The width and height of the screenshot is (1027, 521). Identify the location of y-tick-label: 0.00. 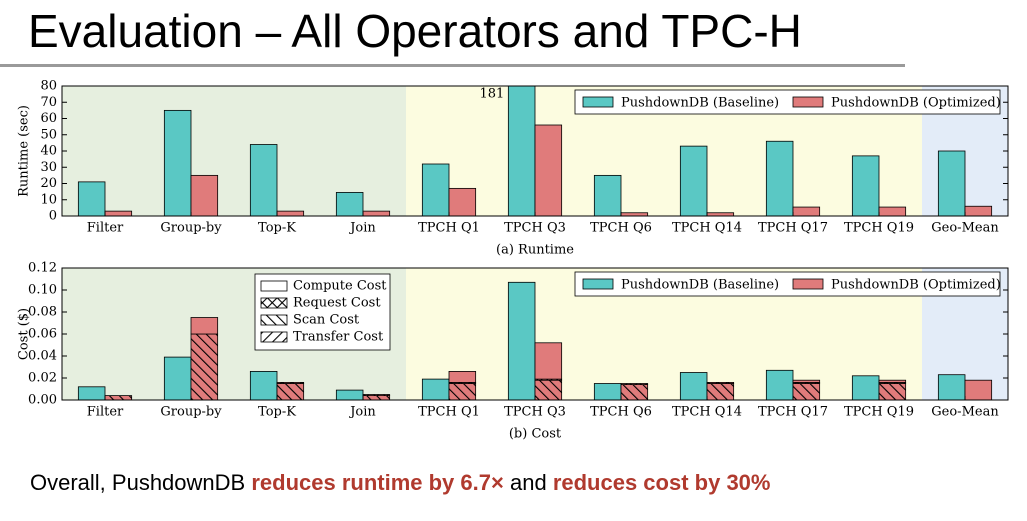
(42, 400).